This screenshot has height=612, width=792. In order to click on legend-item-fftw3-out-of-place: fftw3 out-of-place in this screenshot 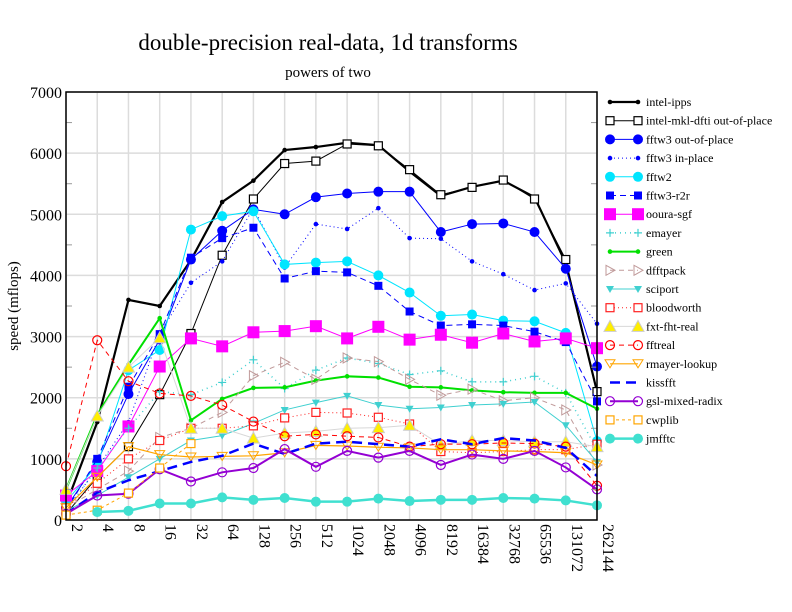, I will do `click(669, 139)`.